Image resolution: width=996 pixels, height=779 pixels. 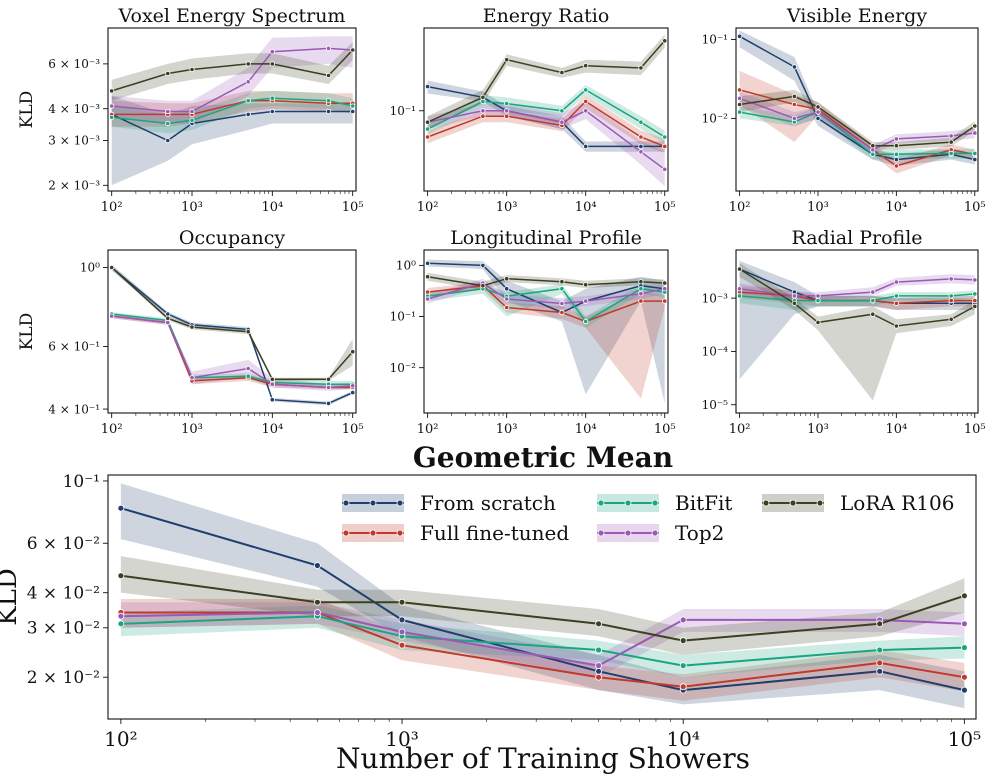 What do you see at coordinates (844, 110) in the screenshot?
I see `chart-visible-energy: 10² 10³ 10⁴ 10⁵ 10⁻² 10⁻¹ Visible Energy` at bounding box center [844, 110].